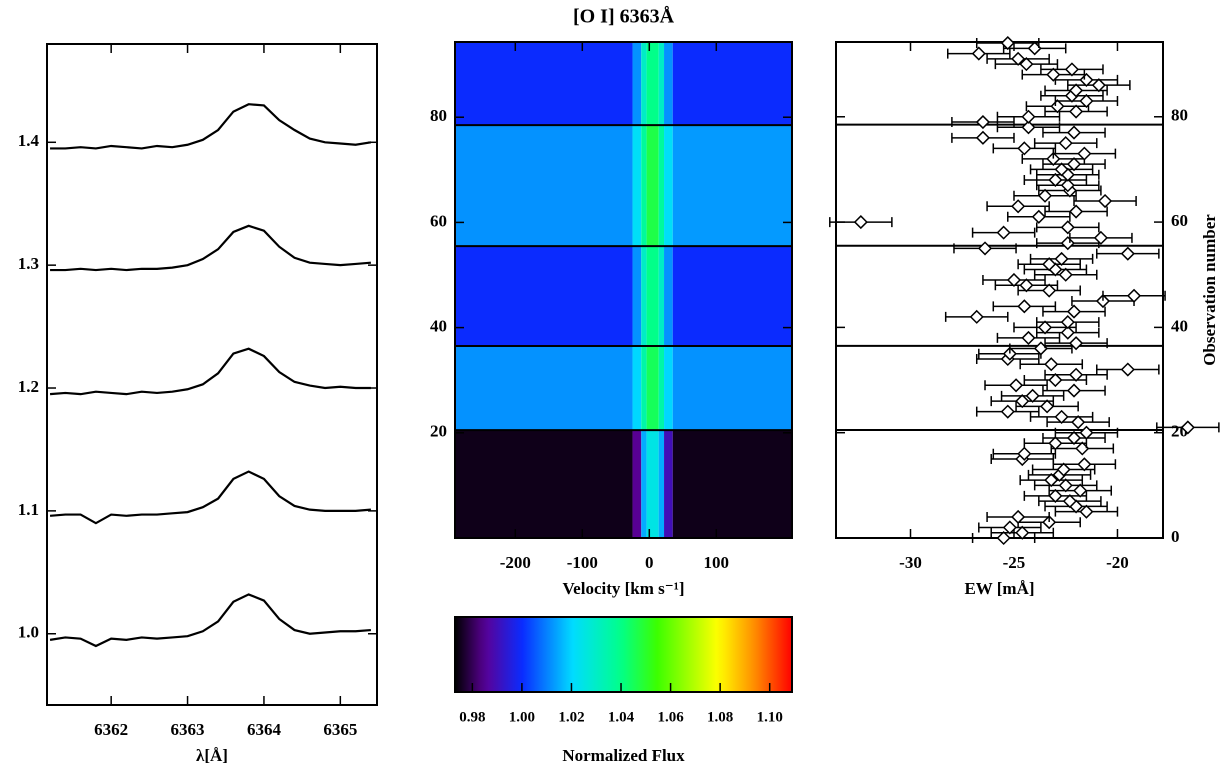 This screenshot has width=1224, height=775. What do you see at coordinates (28, 509) in the screenshot?
I see `y-tick-label: 1.1` at bounding box center [28, 509].